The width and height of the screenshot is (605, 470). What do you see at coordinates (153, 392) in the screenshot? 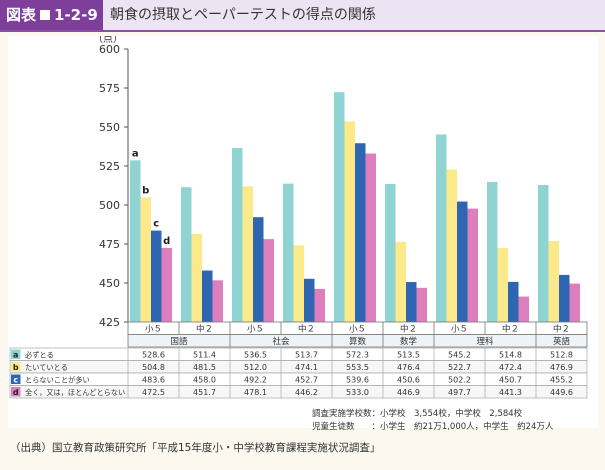
I see `data-value-d-0: 472.5` at bounding box center [153, 392].